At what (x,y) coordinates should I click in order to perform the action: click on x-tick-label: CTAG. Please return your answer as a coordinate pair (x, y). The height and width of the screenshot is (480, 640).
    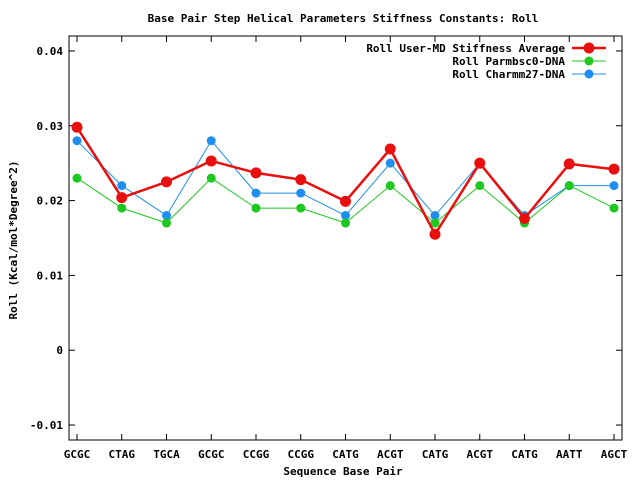
    Looking at the image, I should click on (122, 454).